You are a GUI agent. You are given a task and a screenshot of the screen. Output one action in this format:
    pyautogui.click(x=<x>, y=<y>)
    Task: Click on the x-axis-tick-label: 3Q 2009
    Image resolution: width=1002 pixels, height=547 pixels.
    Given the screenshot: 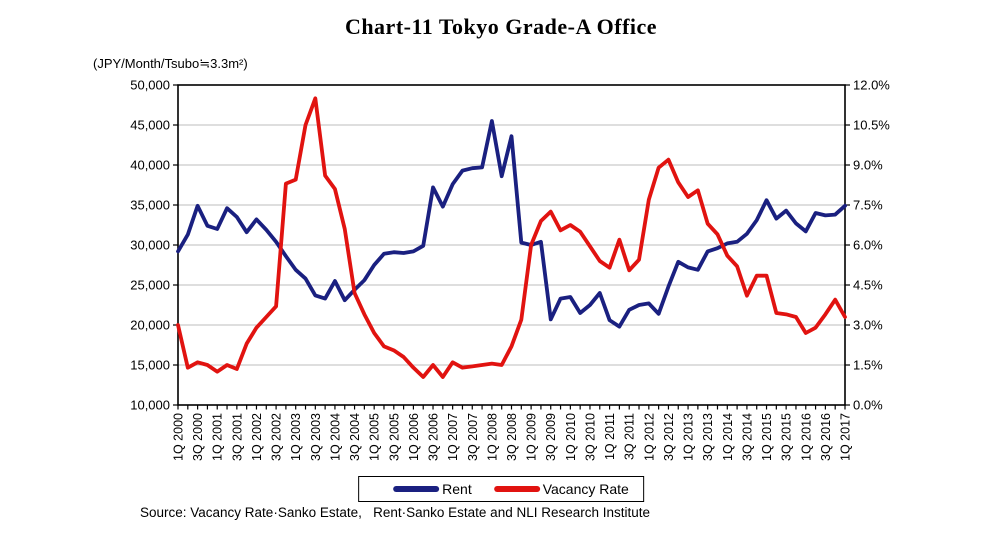 What is the action you would take?
    pyautogui.click(x=551, y=437)
    